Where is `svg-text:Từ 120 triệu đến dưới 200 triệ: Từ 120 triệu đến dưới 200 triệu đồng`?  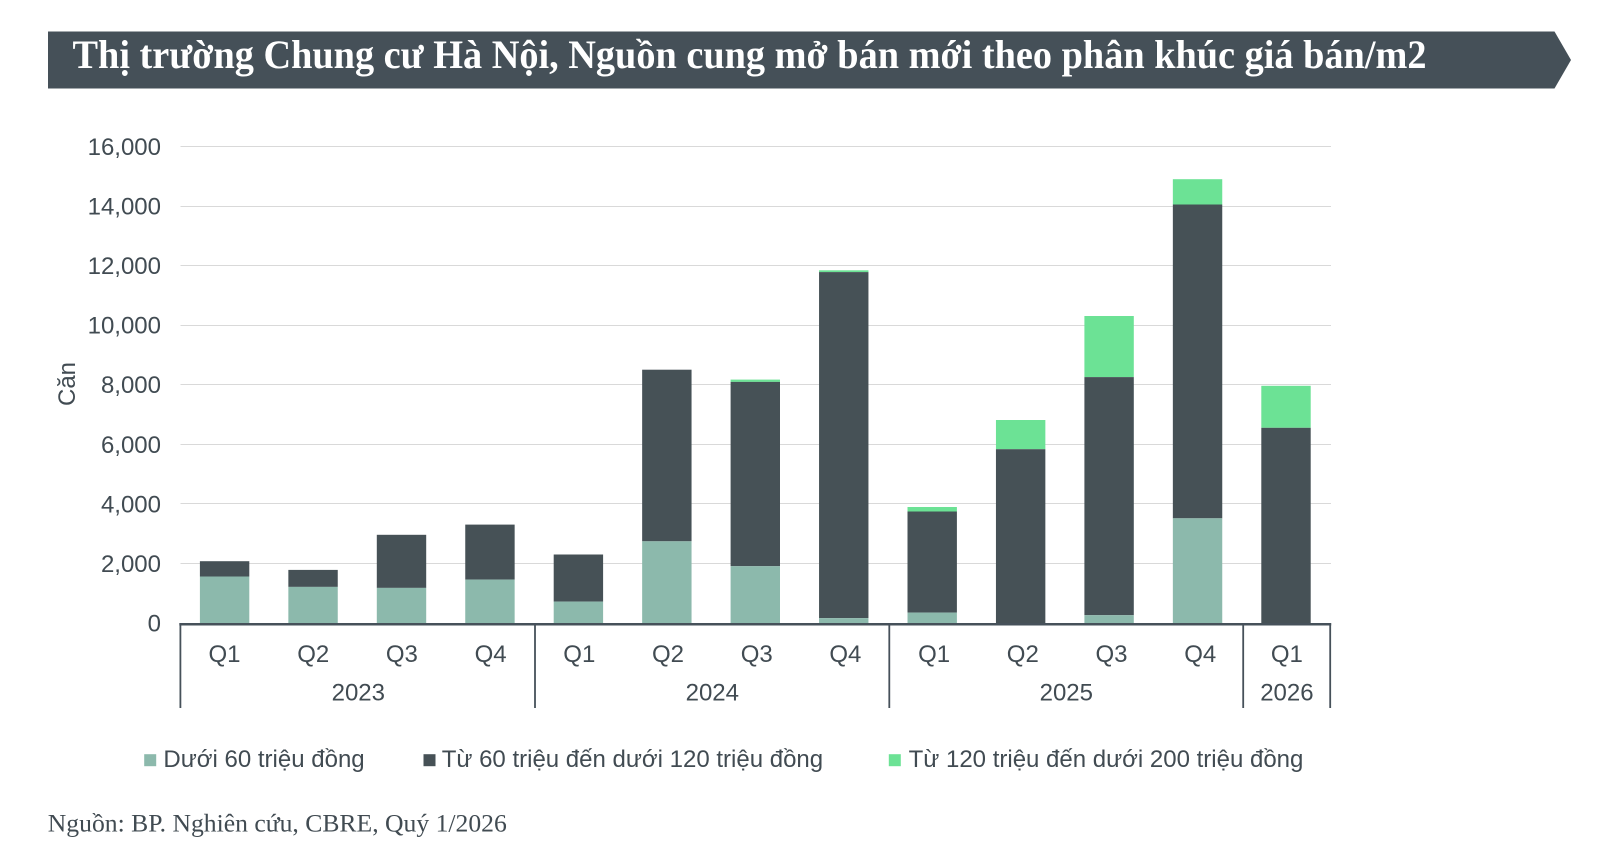
svg-text:Từ 120 triệu đến dưới 200 triệ: Từ 120 triệu đến dưới 200 triệu đồng is located at coordinates (1106, 759).